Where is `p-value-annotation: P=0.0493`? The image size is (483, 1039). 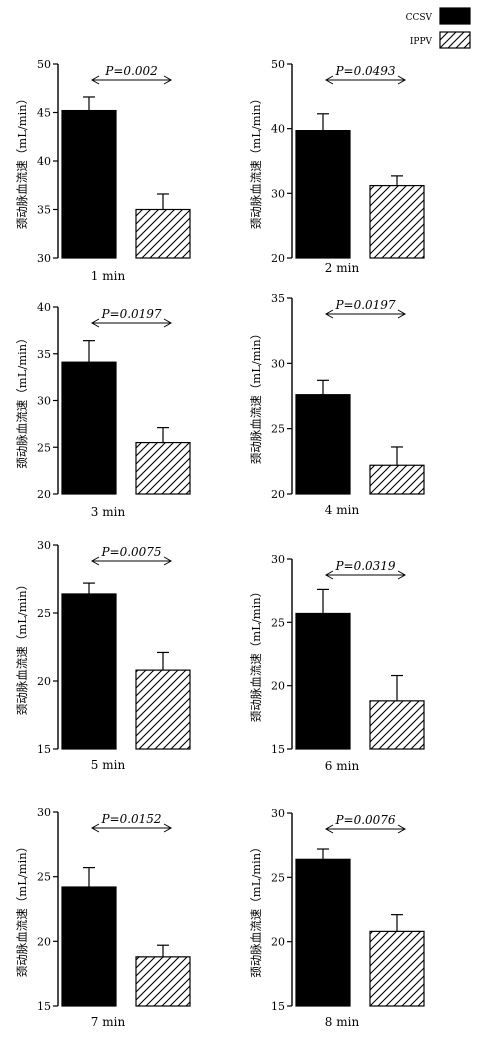
p-value-annotation: P=0.0493 is located at coordinates (364, 71).